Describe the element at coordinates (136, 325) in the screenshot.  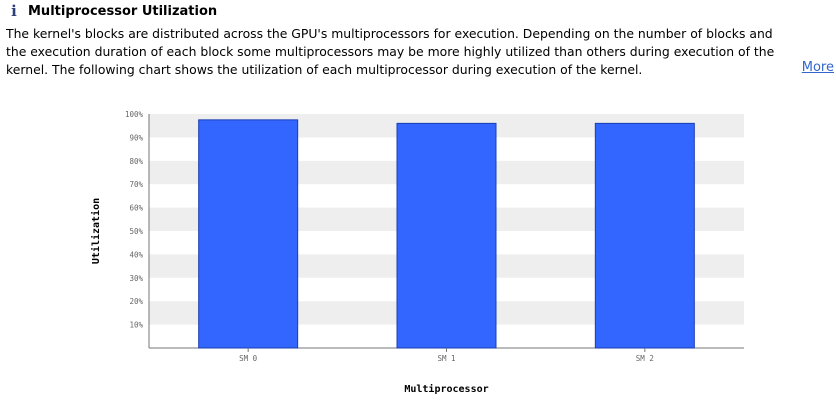
I see `y-tick-label: 10%` at that location.